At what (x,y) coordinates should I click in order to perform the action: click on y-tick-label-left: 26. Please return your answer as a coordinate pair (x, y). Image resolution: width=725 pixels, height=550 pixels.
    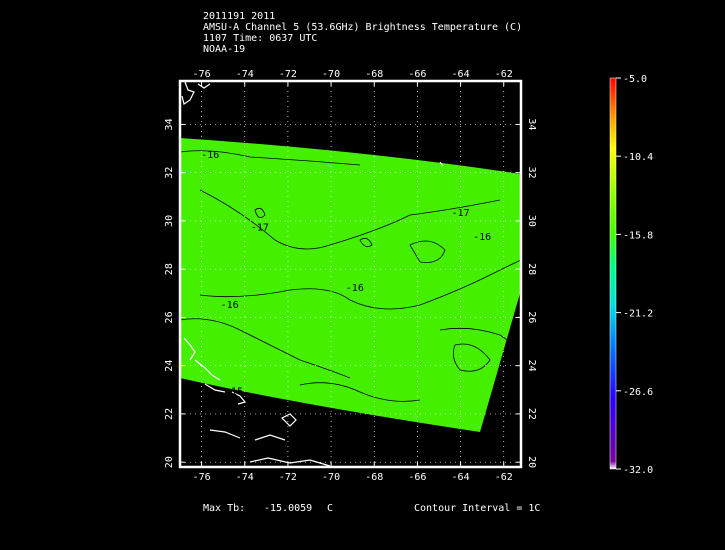
    Looking at the image, I should click on (169, 317).